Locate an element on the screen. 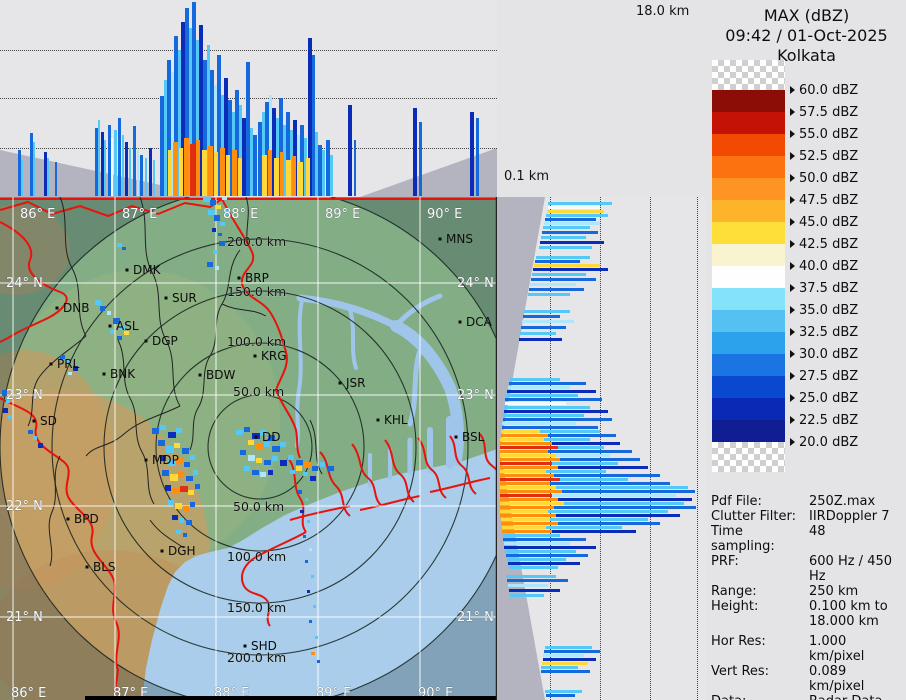 This screenshot has height=700, width=906. metadata-value: 0.100 km to 18.000 km is located at coordinates (848, 614).